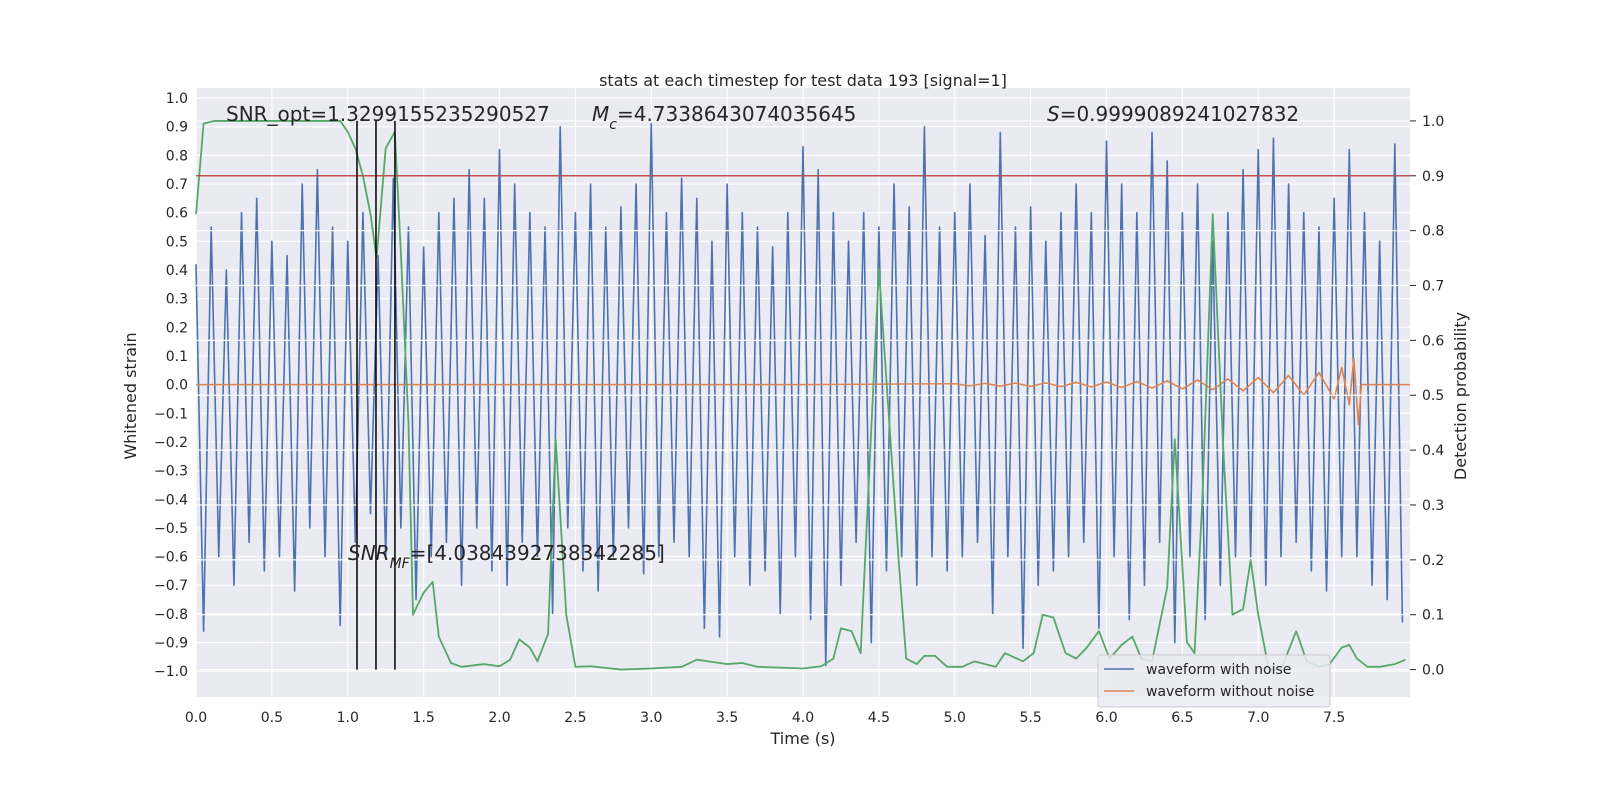 The width and height of the screenshot is (1600, 800). Describe the element at coordinates (177, 328) in the screenshot. I see `y-tick-label: 0.2` at that location.